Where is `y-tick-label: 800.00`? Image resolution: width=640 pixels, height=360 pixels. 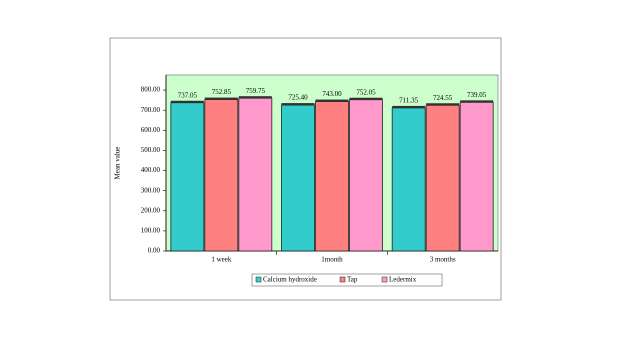
y-tick-label: 800.00 is located at coordinates (151, 90).